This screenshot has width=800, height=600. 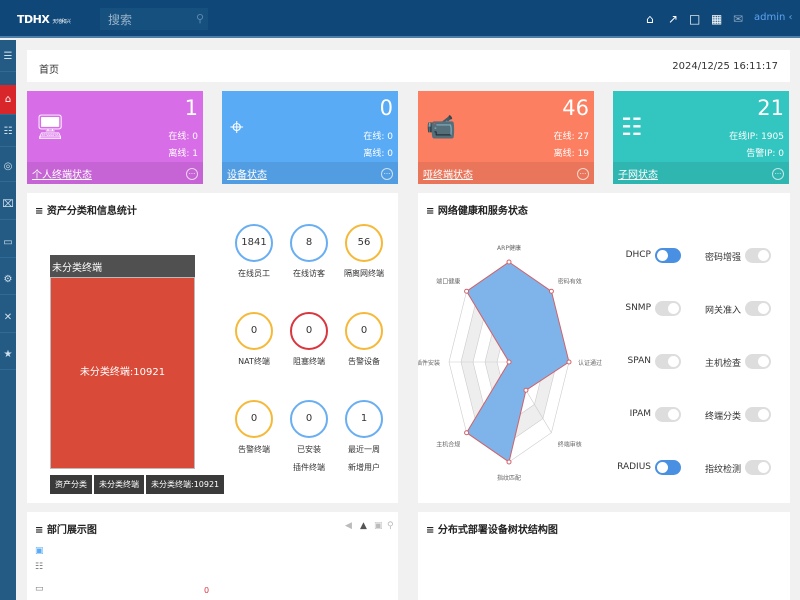 What do you see at coordinates (310, 137) in the screenshot?
I see `card-device-status: ⌖ 0 在线: 0 离线: 0 设备状态 ···` at bounding box center [310, 137].